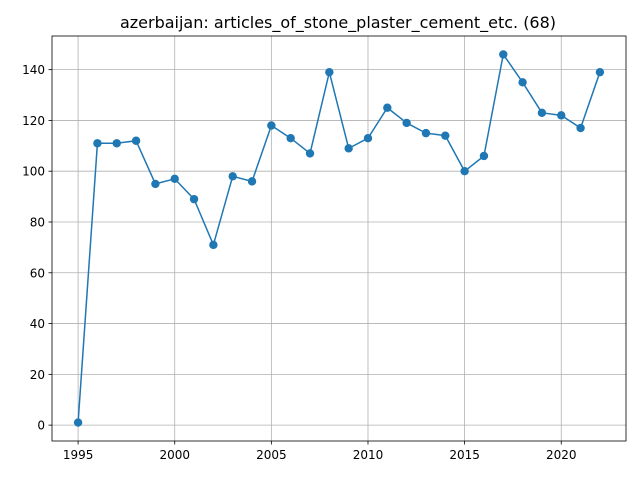 The height and width of the screenshot is (484, 640). What do you see at coordinates (37, 273) in the screenshot?
I see `y-tick-label: 60` at bounding box center [37, 273].